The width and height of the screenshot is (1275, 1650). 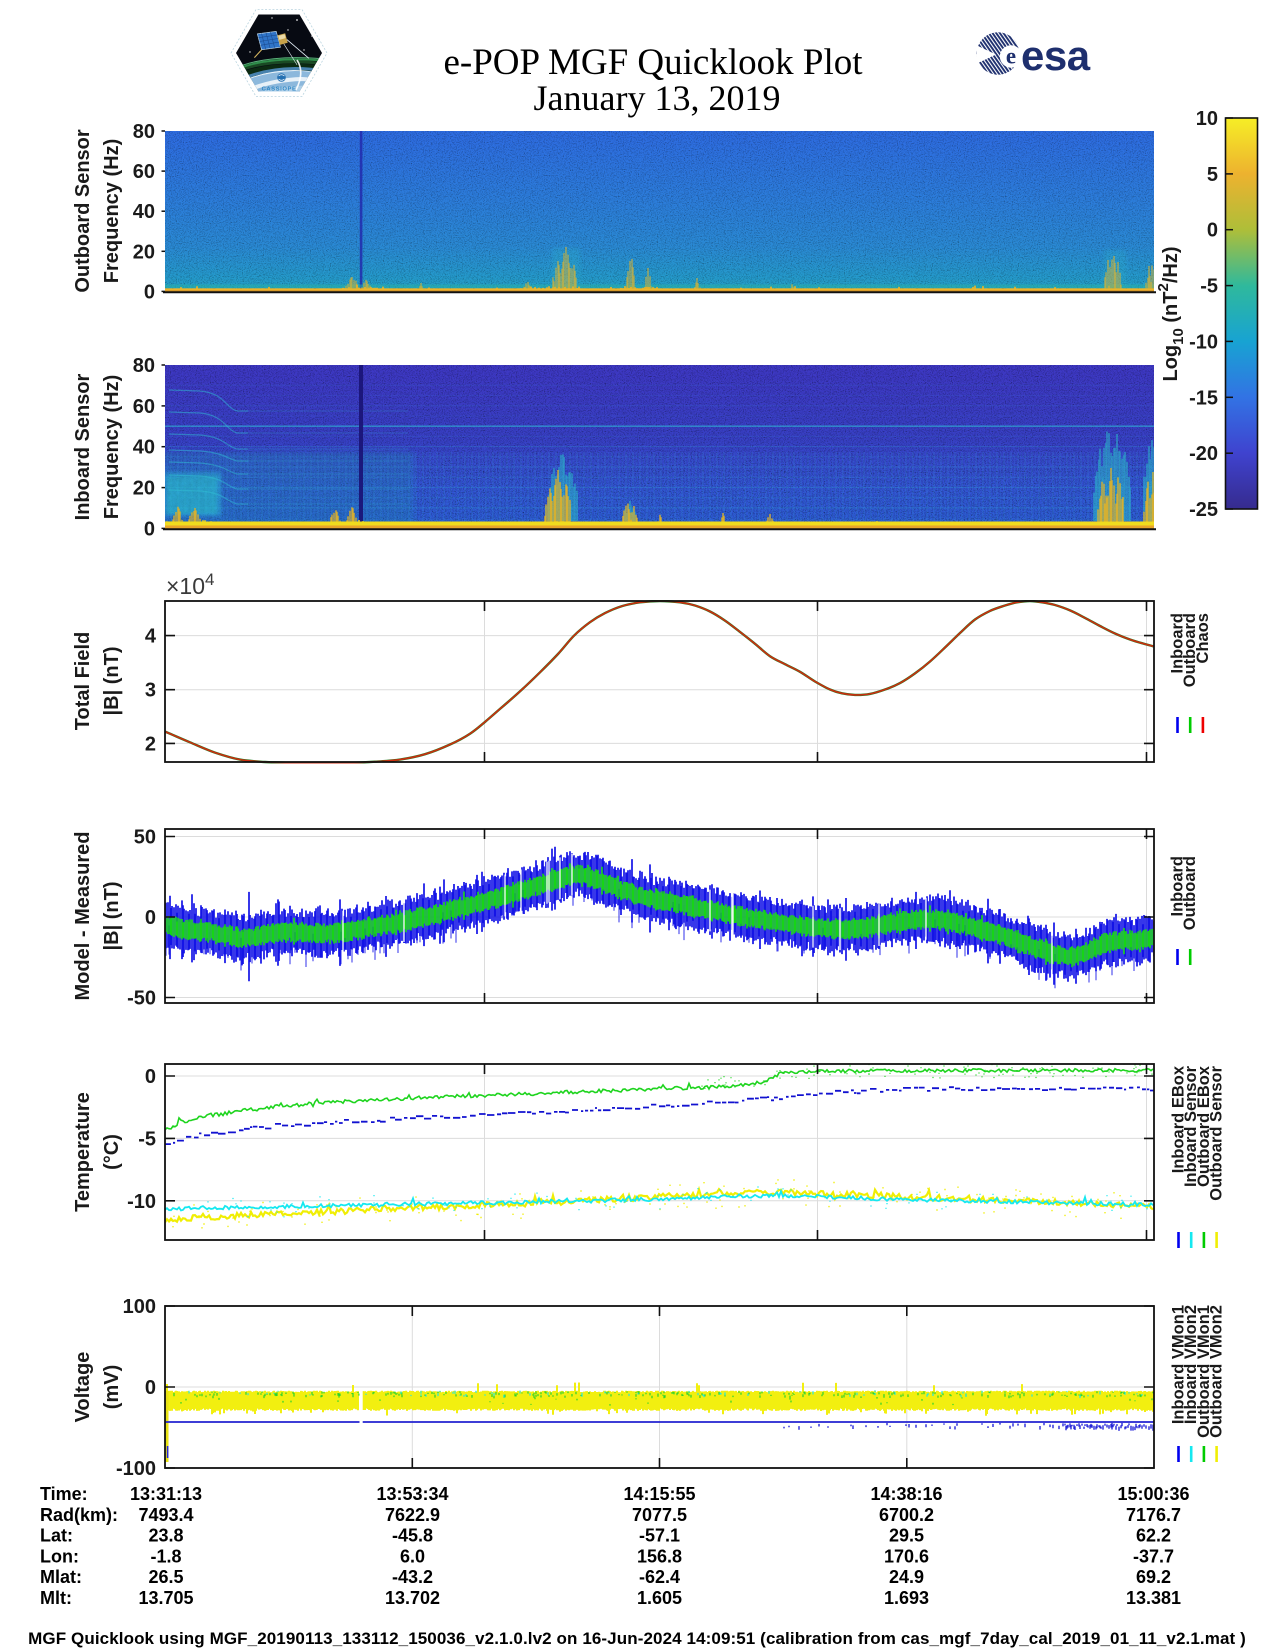 I want to click on svg-text: 14:38:16, so click(x=906, y=1494).